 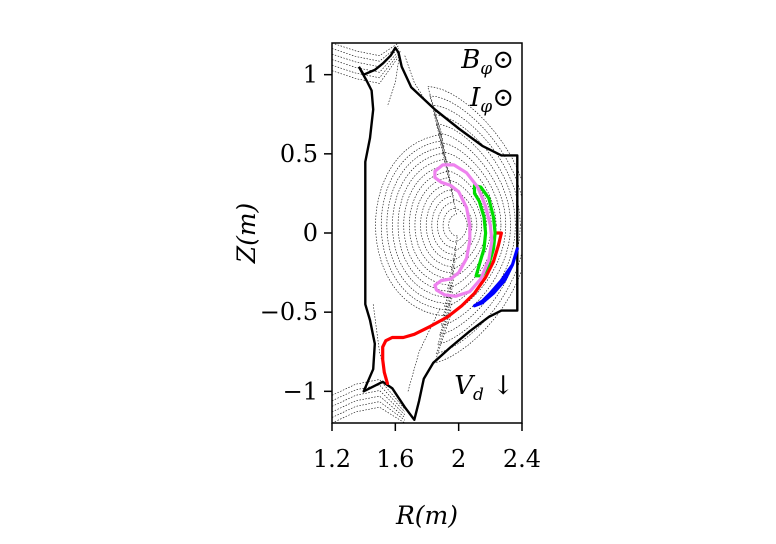 I want to click on x-tick-label: 2, so click(x=458, y=459).